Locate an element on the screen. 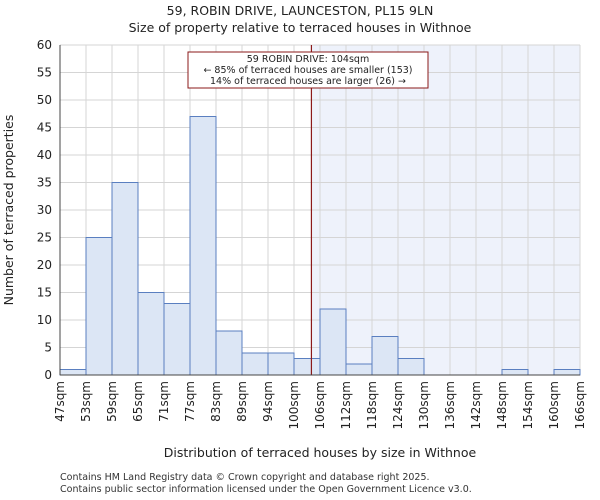 Image resolution: width=600 pixels, height=500 pixels. x-tick-label: 112sqm is located at coordinates (346, 405).